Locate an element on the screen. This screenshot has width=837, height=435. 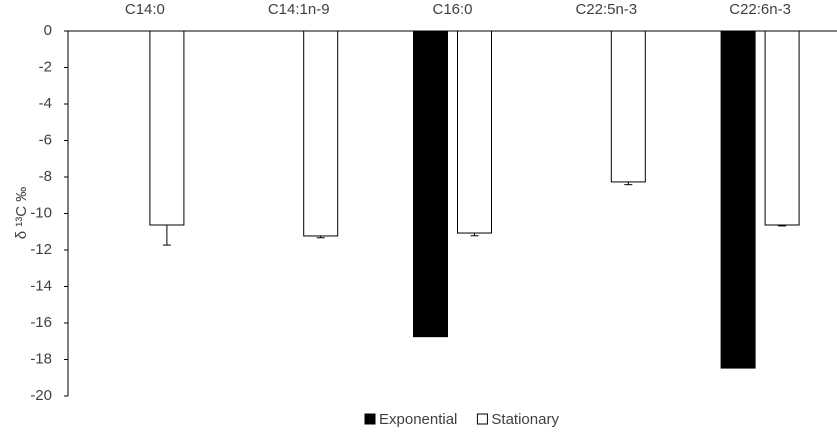
x-tick-label: C22:5n-3 is located at coordinates (606, 9).